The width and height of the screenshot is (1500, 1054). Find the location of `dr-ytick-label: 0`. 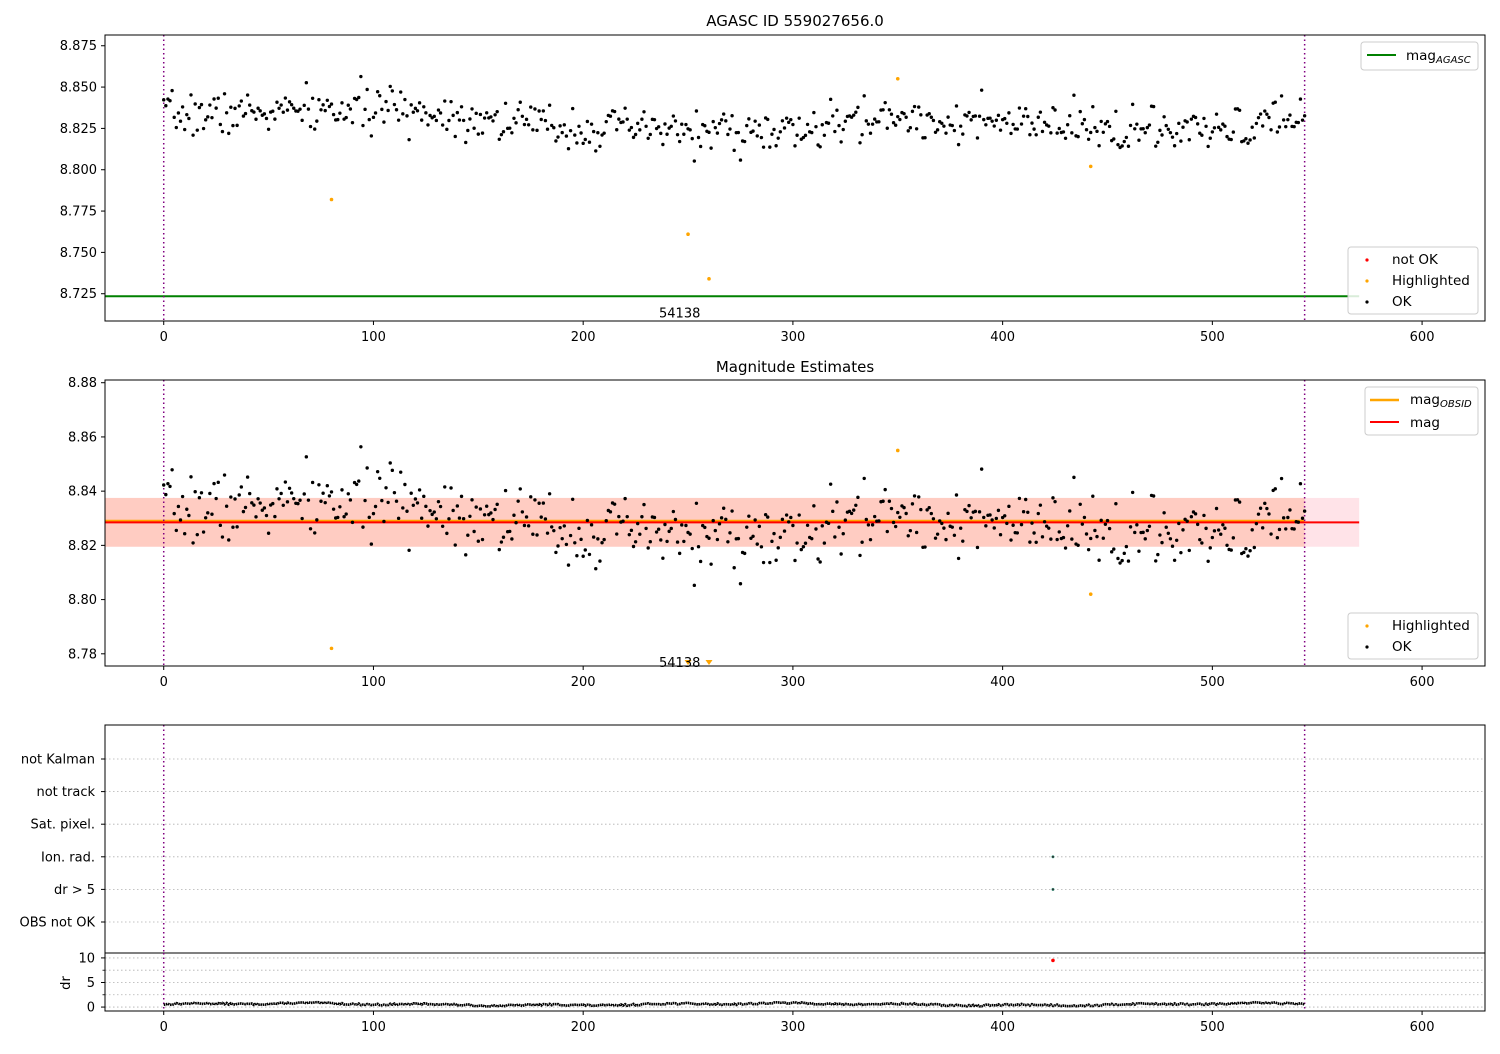

dr-ytick-label: 0 is located at coordinates (91, 1008).